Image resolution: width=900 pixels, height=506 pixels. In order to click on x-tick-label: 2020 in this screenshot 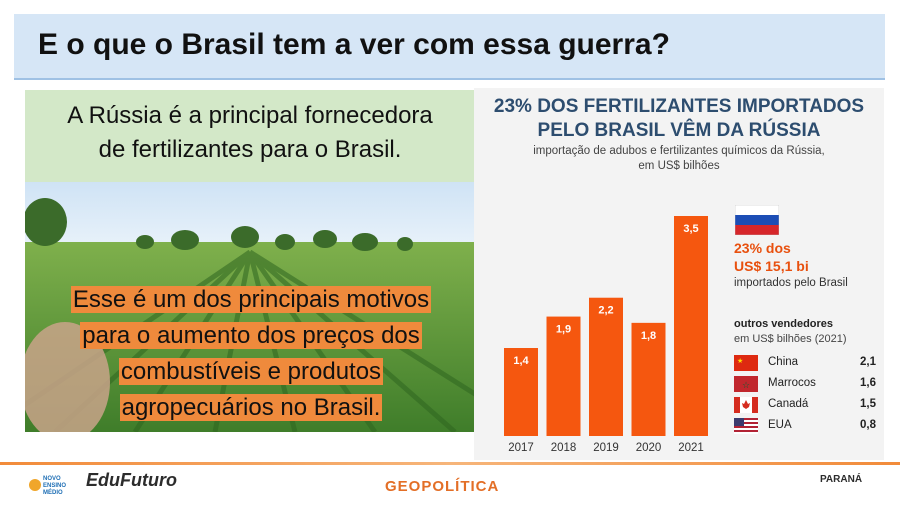, I will do `click(649, 448)`.